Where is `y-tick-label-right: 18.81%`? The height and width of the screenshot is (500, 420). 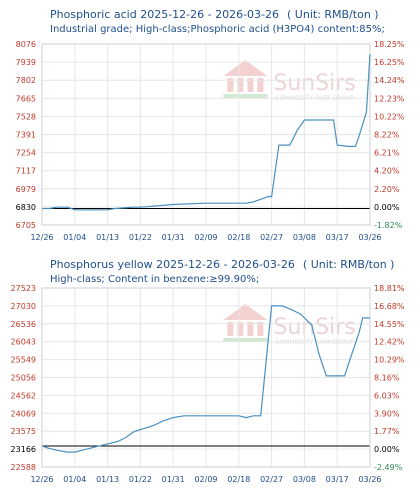 y-tick-label-right: 18.81% is located at coordinates (389, 288).